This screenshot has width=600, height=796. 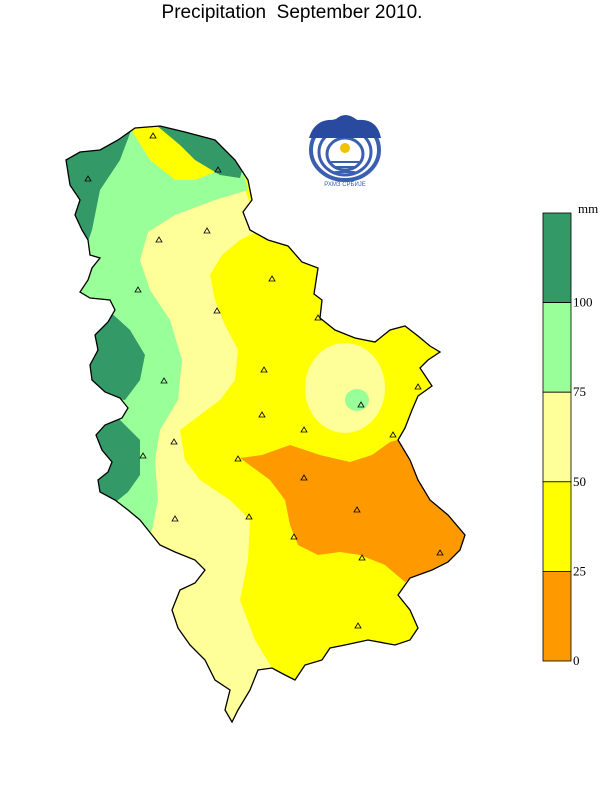 What do you see at coordinates (579, 570) in the screenshot?
I see `legend-tick-label: 25` at bounding box center [579, 570].